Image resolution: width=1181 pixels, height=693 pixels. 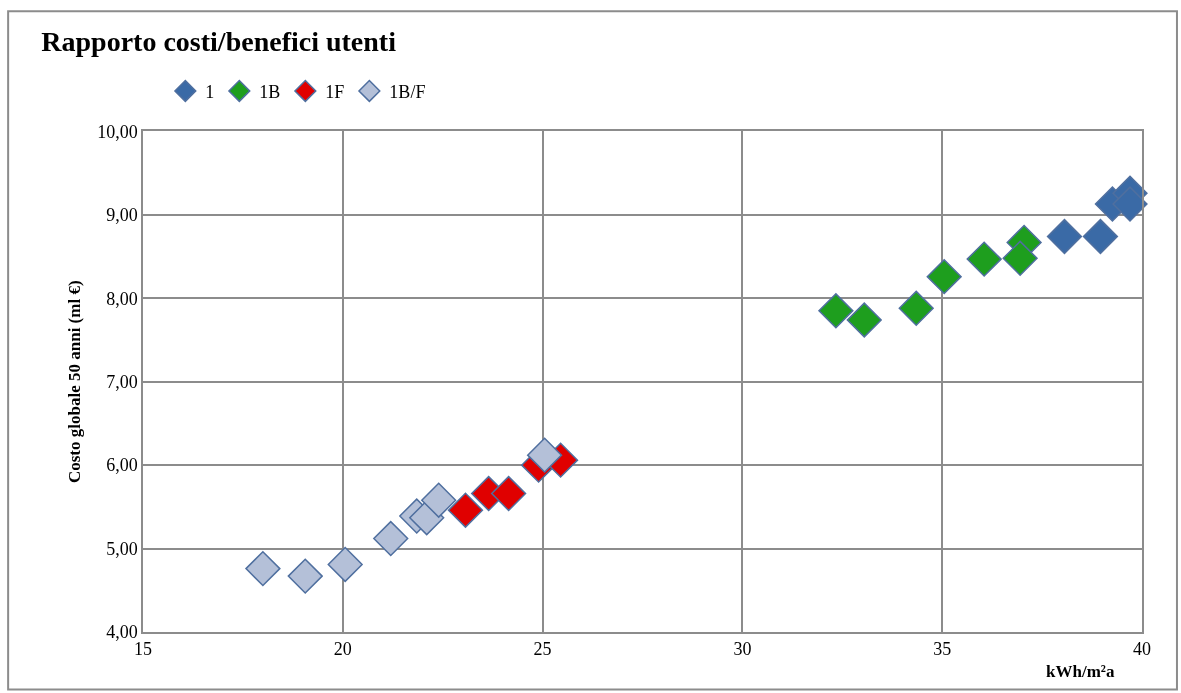 I want to click on x-tick-label: 25, so click(x=542, y=649).